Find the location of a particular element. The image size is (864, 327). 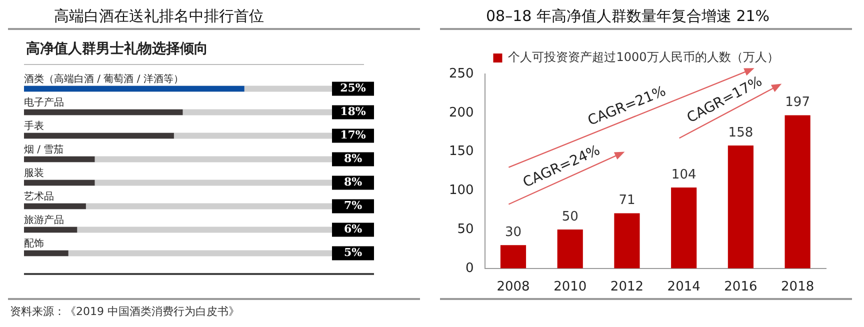

x-tick-label: 2014 is located at coordinates (683, 287).